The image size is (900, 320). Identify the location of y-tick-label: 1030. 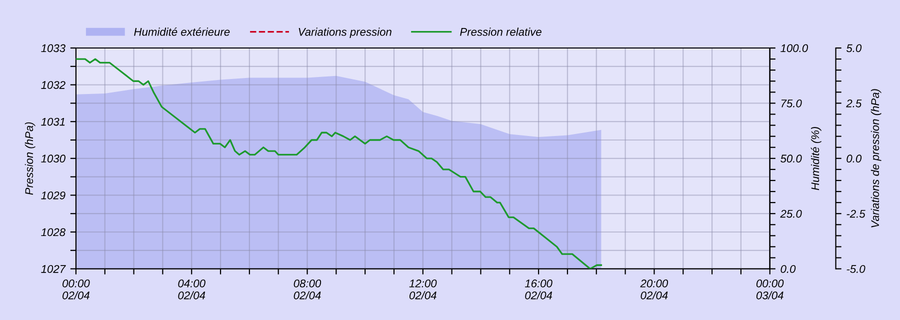
(53, 158).